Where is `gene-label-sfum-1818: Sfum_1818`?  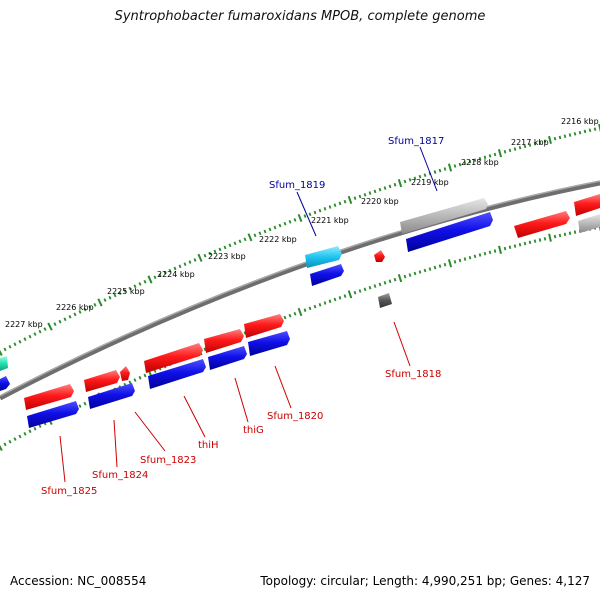
gene-label-sfum-1818: Sfum_1818 is located at coordinates (413, 374).